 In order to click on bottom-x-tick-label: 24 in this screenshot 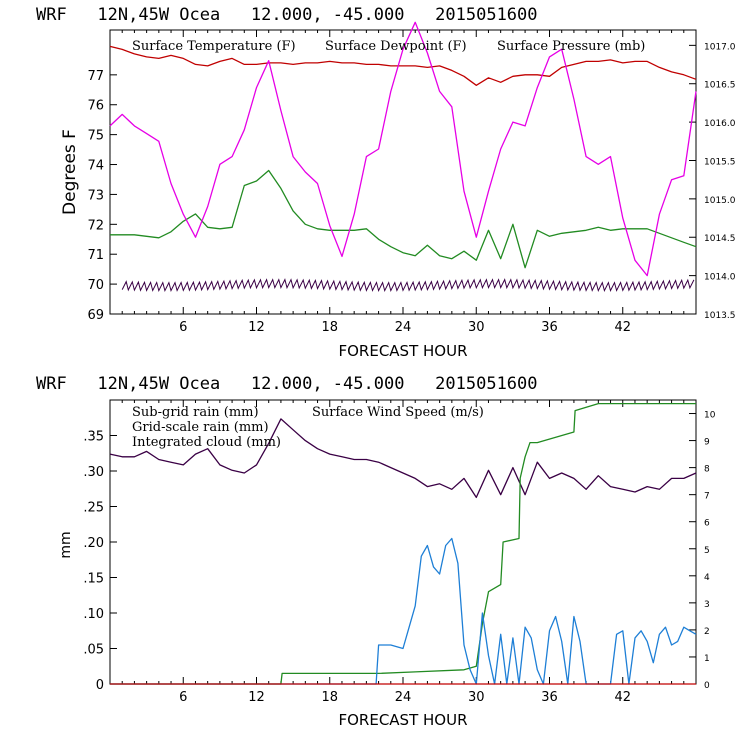, I will do `click(403, 697)`.